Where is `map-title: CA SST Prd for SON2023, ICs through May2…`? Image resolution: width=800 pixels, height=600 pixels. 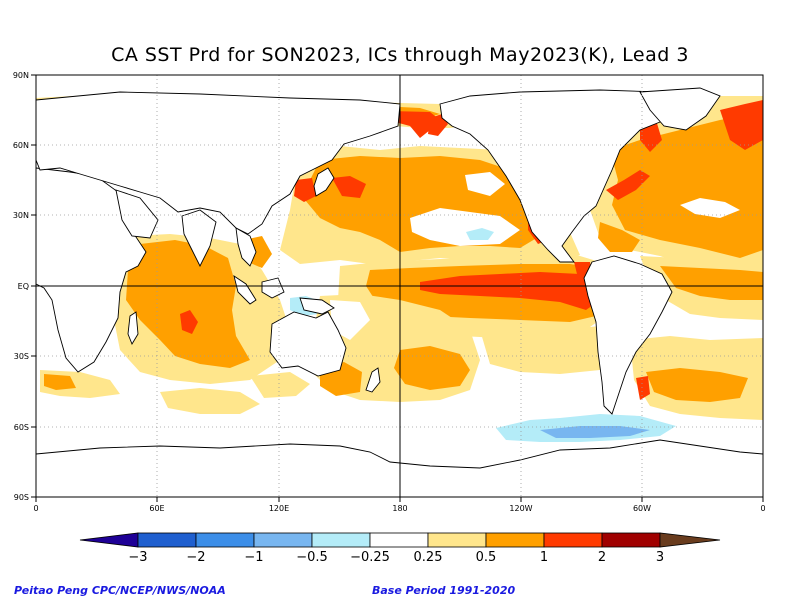 map-title: CA SST Prd for SON2023, ICs through May2… is located at coordinates (400, 55).